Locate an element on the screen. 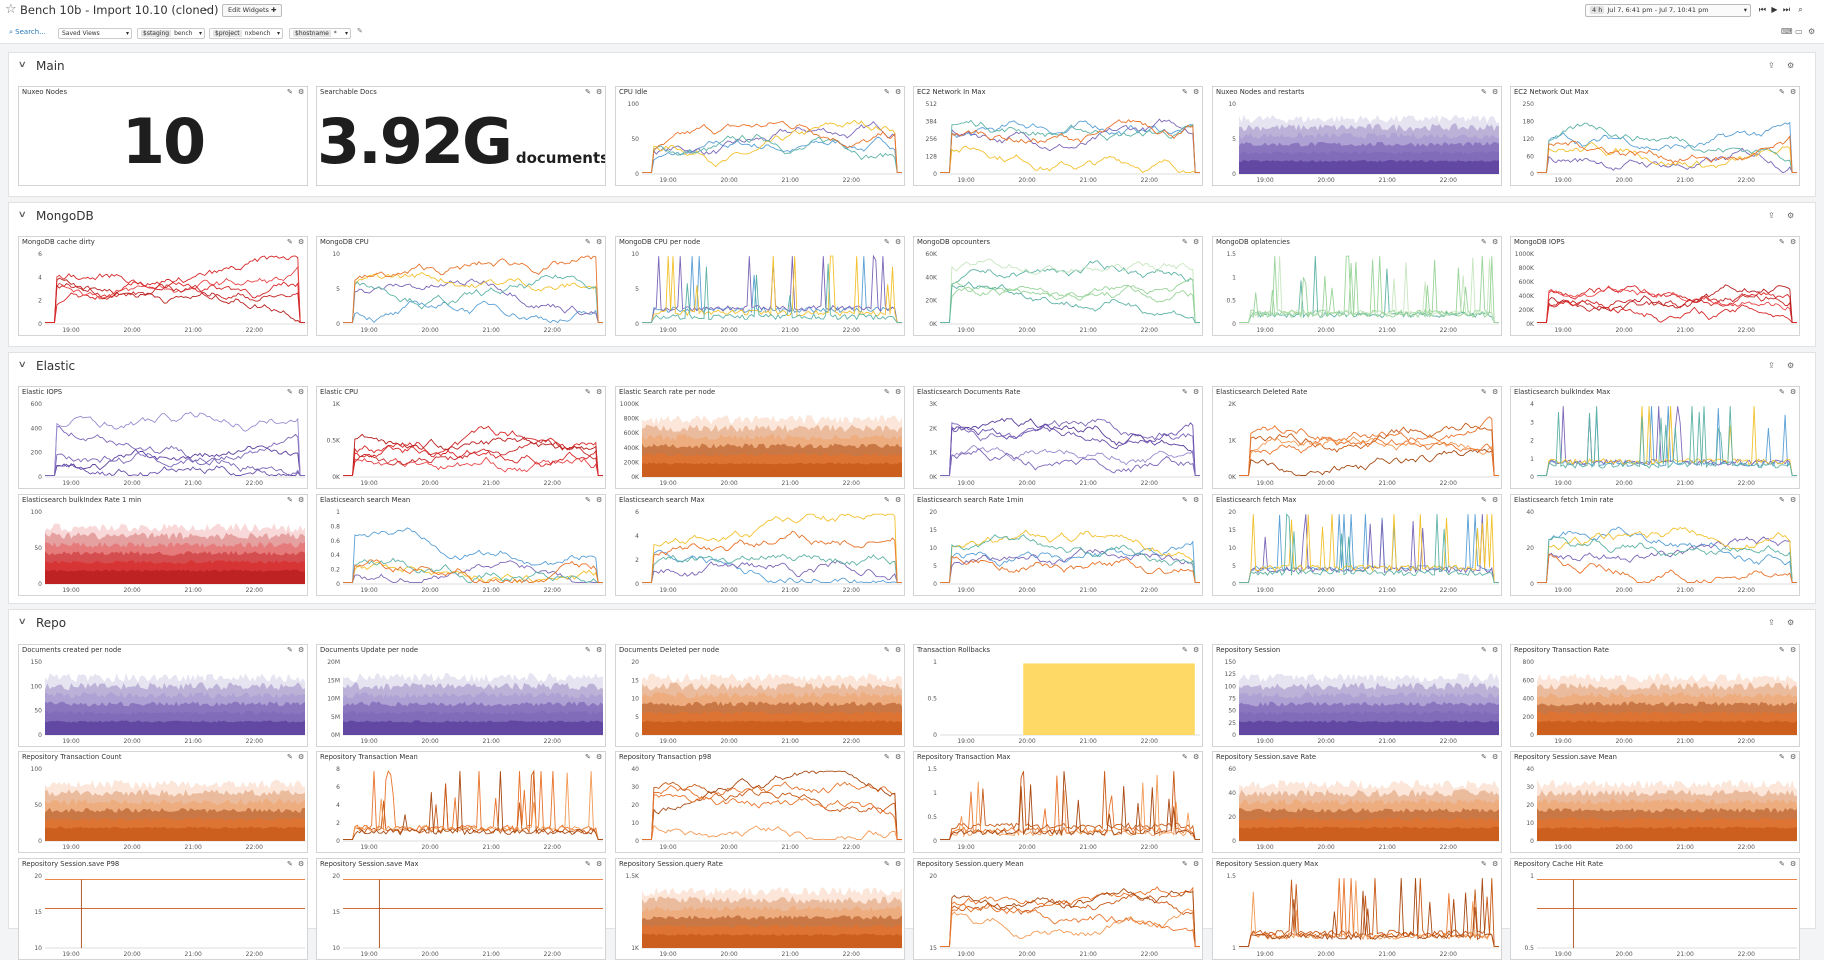 This screenshot has height=960, width=1824. tv-mode-icon: ▭ is located at coordinates (1799, 31).